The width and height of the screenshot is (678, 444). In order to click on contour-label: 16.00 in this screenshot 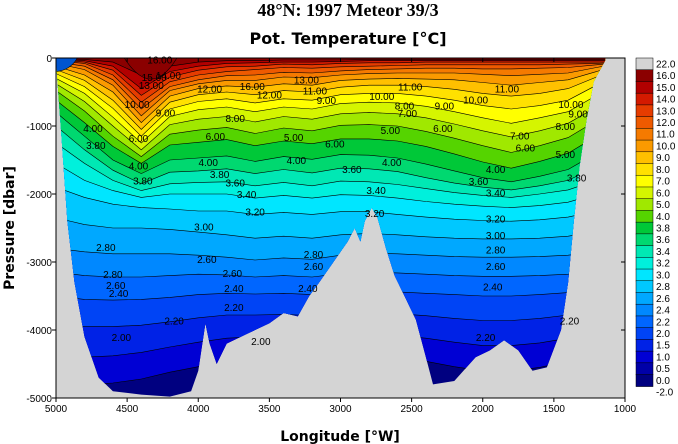, I will do `click(252, 87)`.